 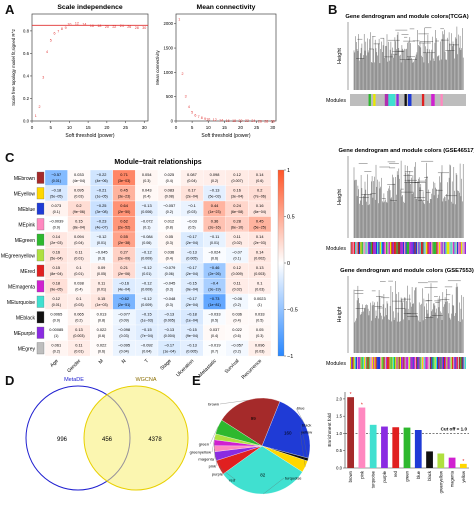 I want to click on heatmap-cell-r: −0.12, so click(x=147, y=283).